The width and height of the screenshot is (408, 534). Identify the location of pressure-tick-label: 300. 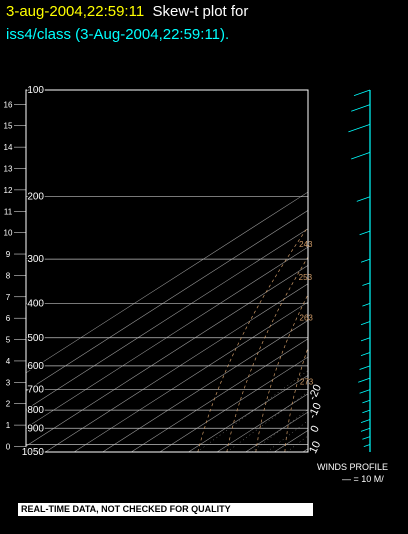
(35, 259).